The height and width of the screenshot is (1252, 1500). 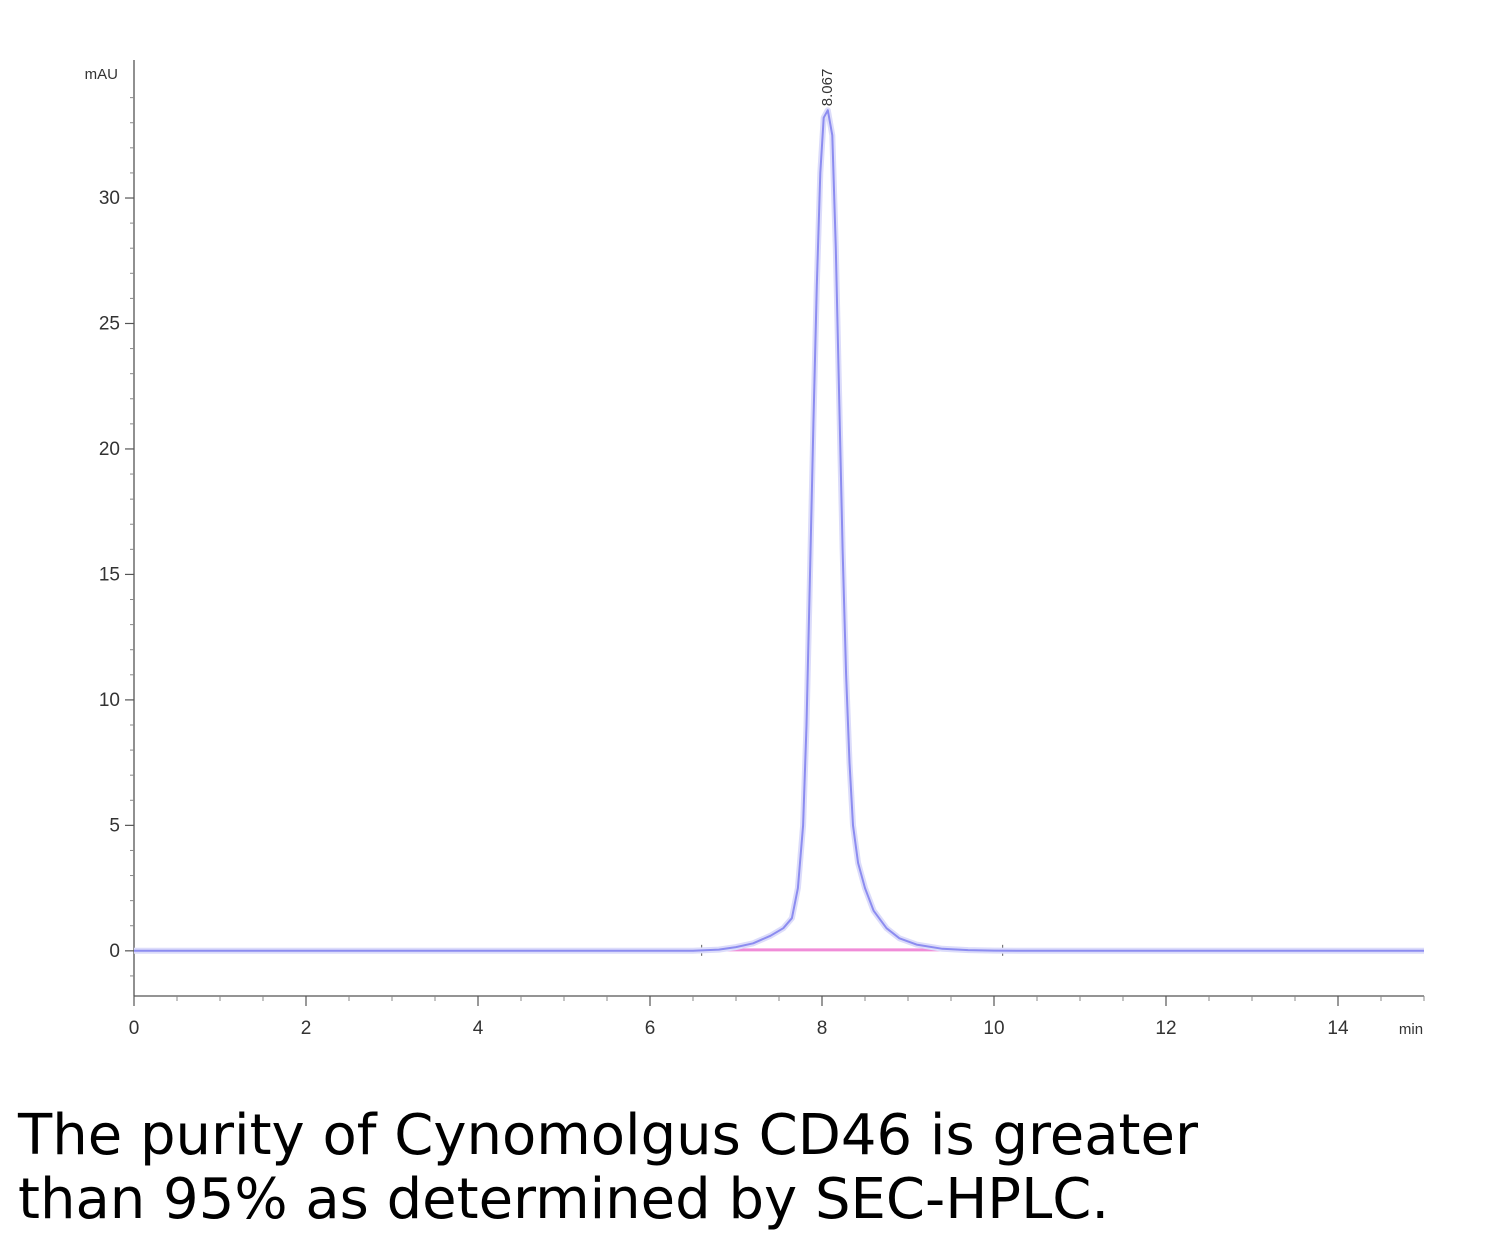 I want to click on y-tick-label: 15, so click(x=109, y=574).